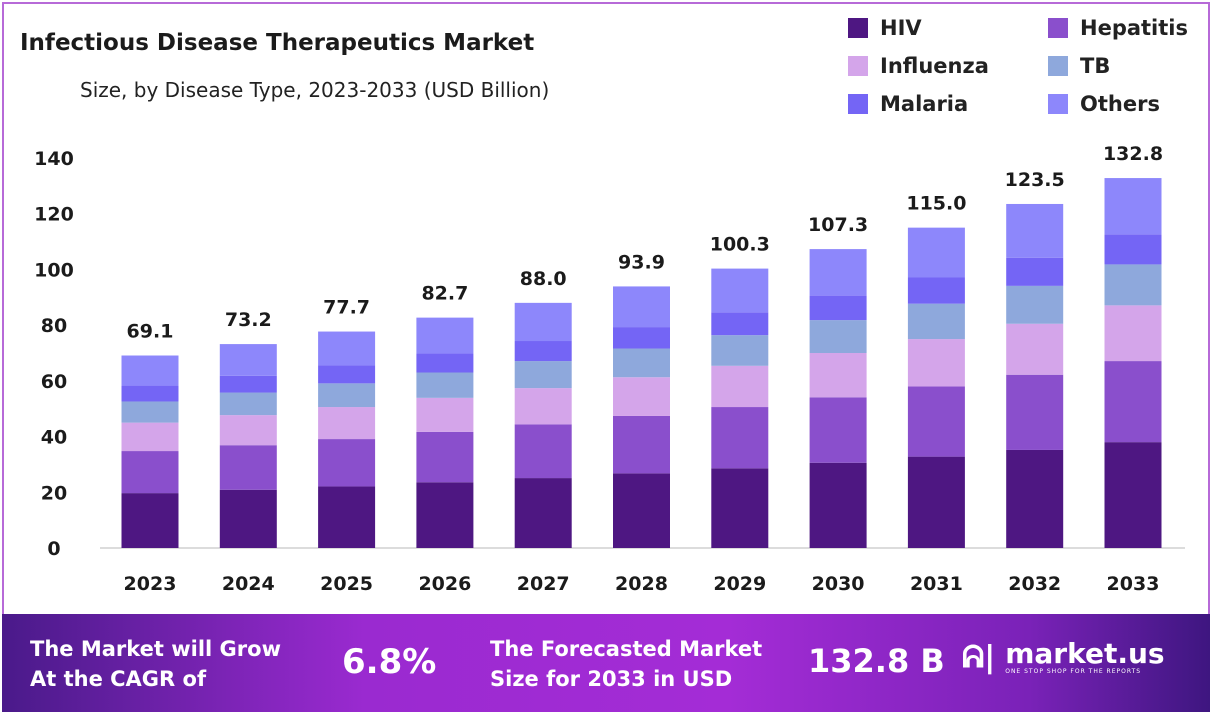 This screenshot has height=718, width=1216. I want to click on bar-total-label: 93.9, so click(641, 262).